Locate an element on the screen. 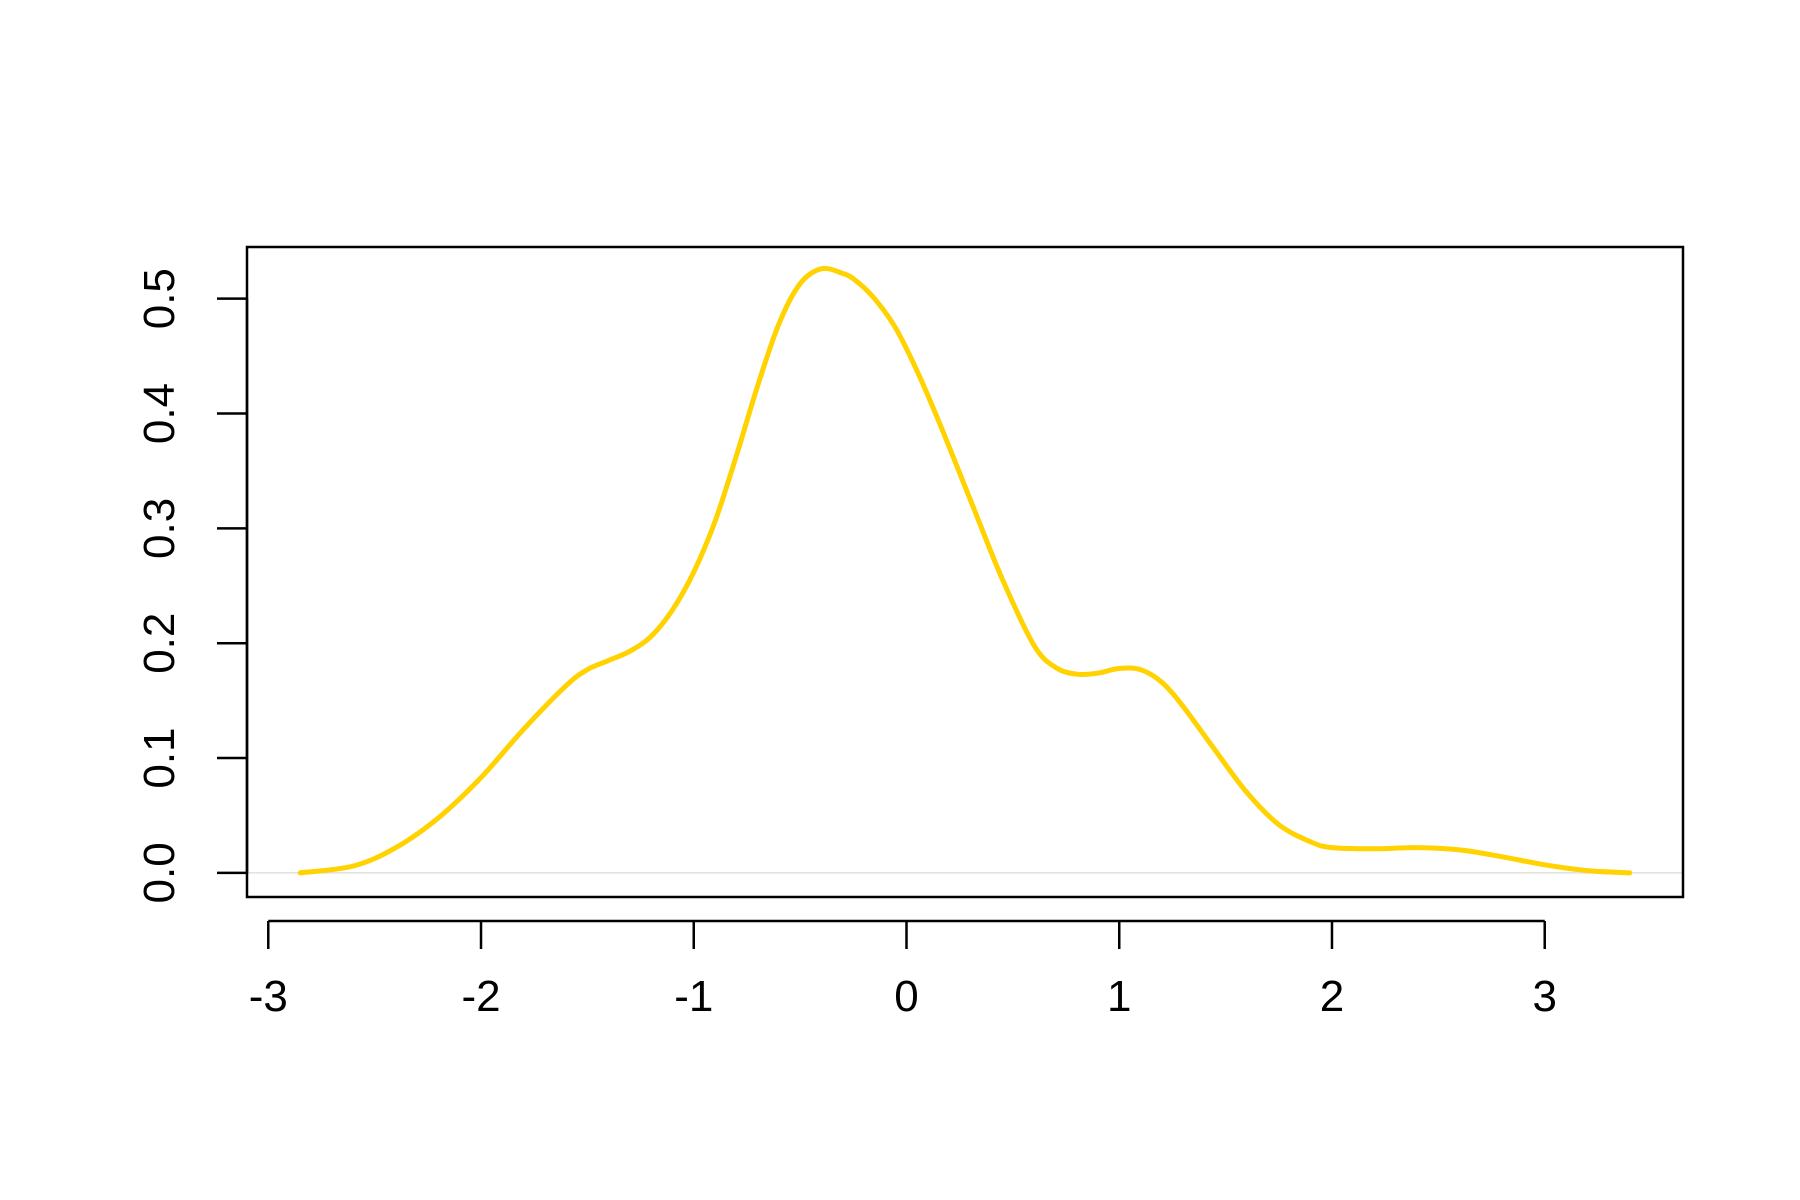  y-tick-label: 0.2 is located at coordinates (159, 643).